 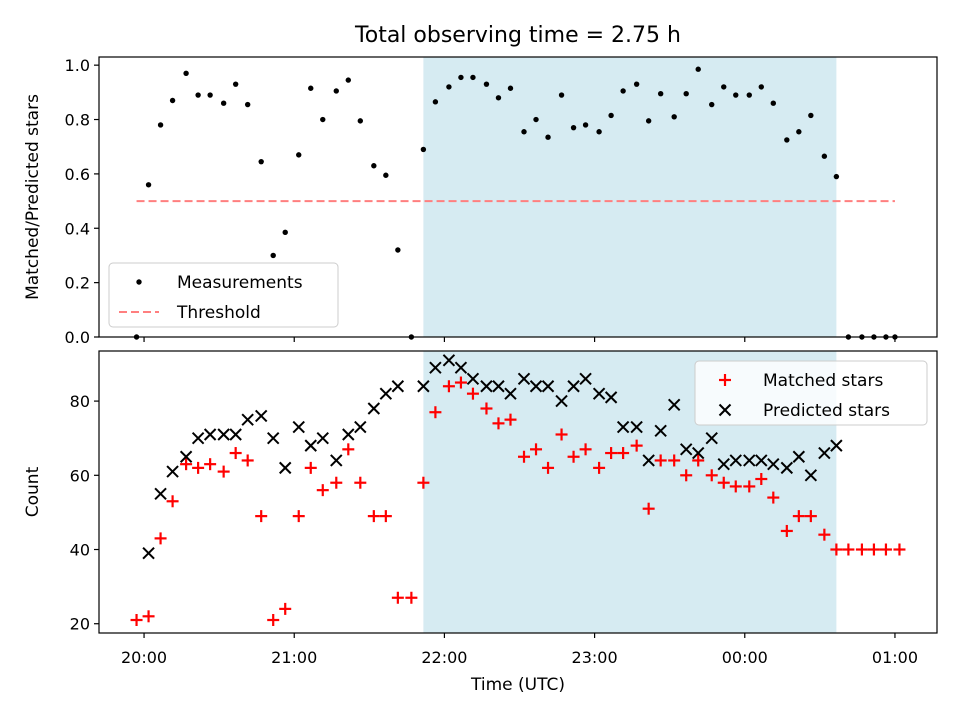 I want to click on x-tick-label: 21:00, so click(x=294, y=657).